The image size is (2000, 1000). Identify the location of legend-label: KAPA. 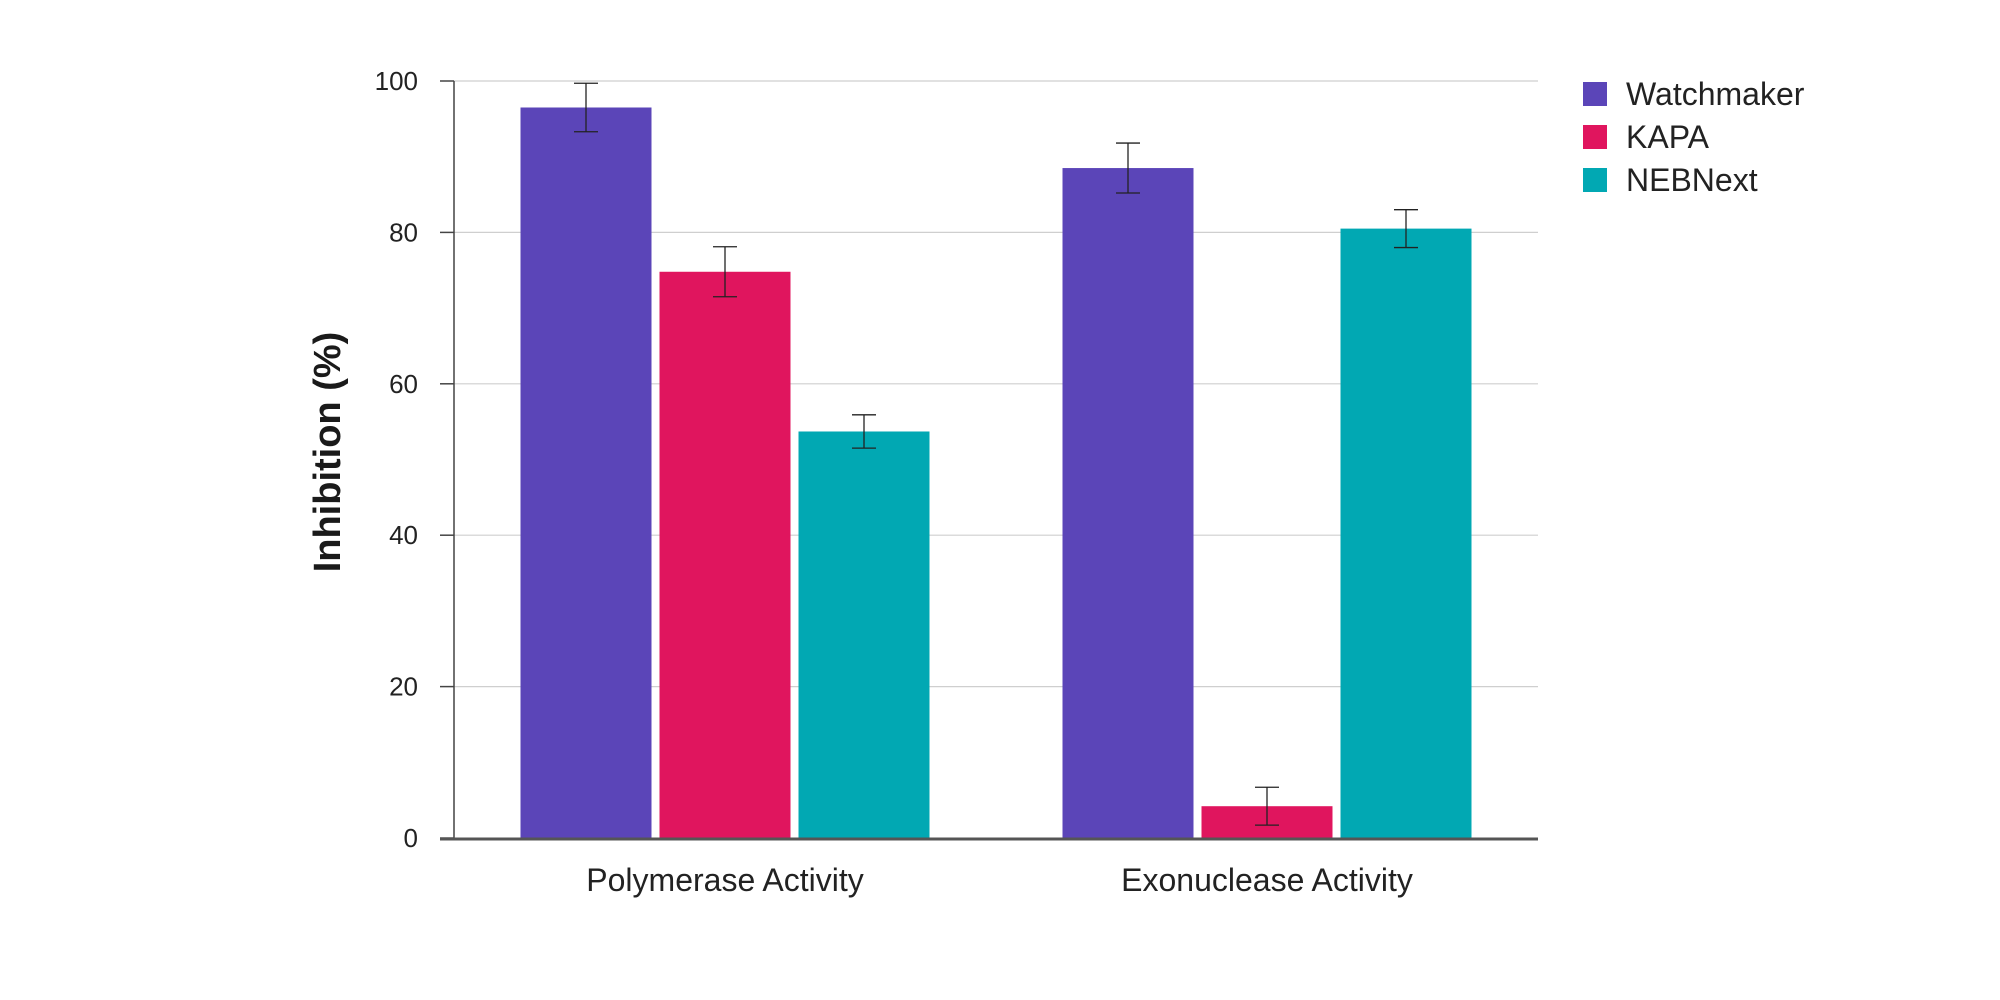
(1668, 137).